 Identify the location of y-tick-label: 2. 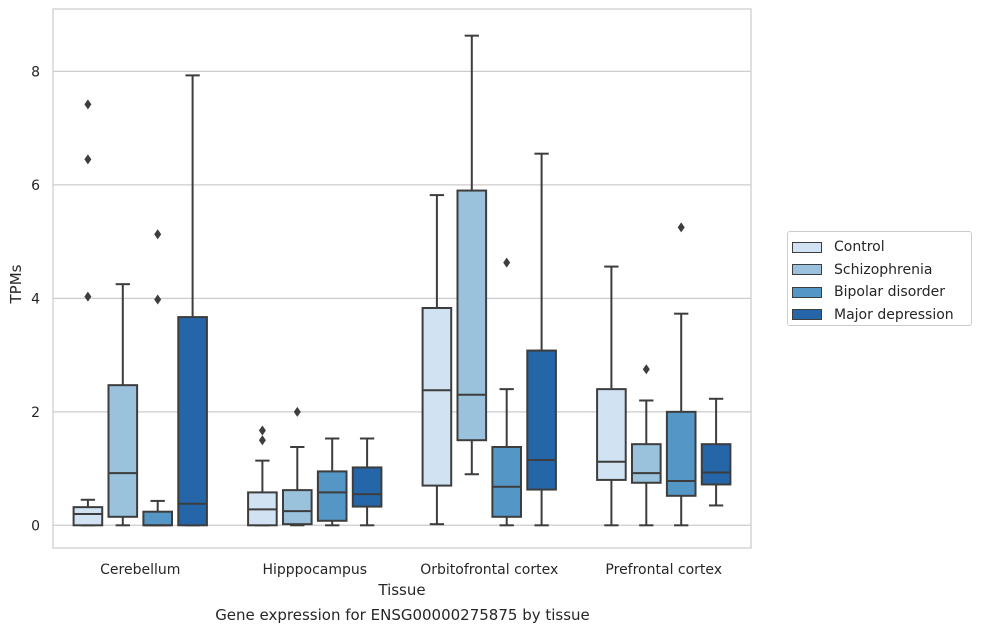
(35, 413).